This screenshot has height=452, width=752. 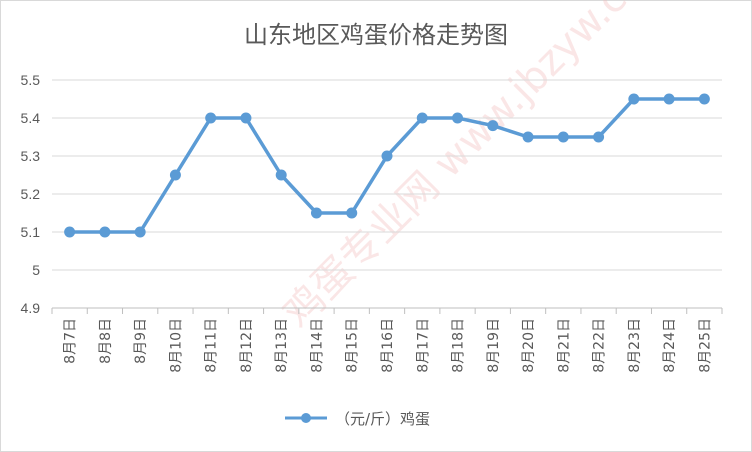 What do you see at coordinates (106, 341) in the screenshot?
I see `x-tick-label: 8月8日` at bounding box center [106, 341].